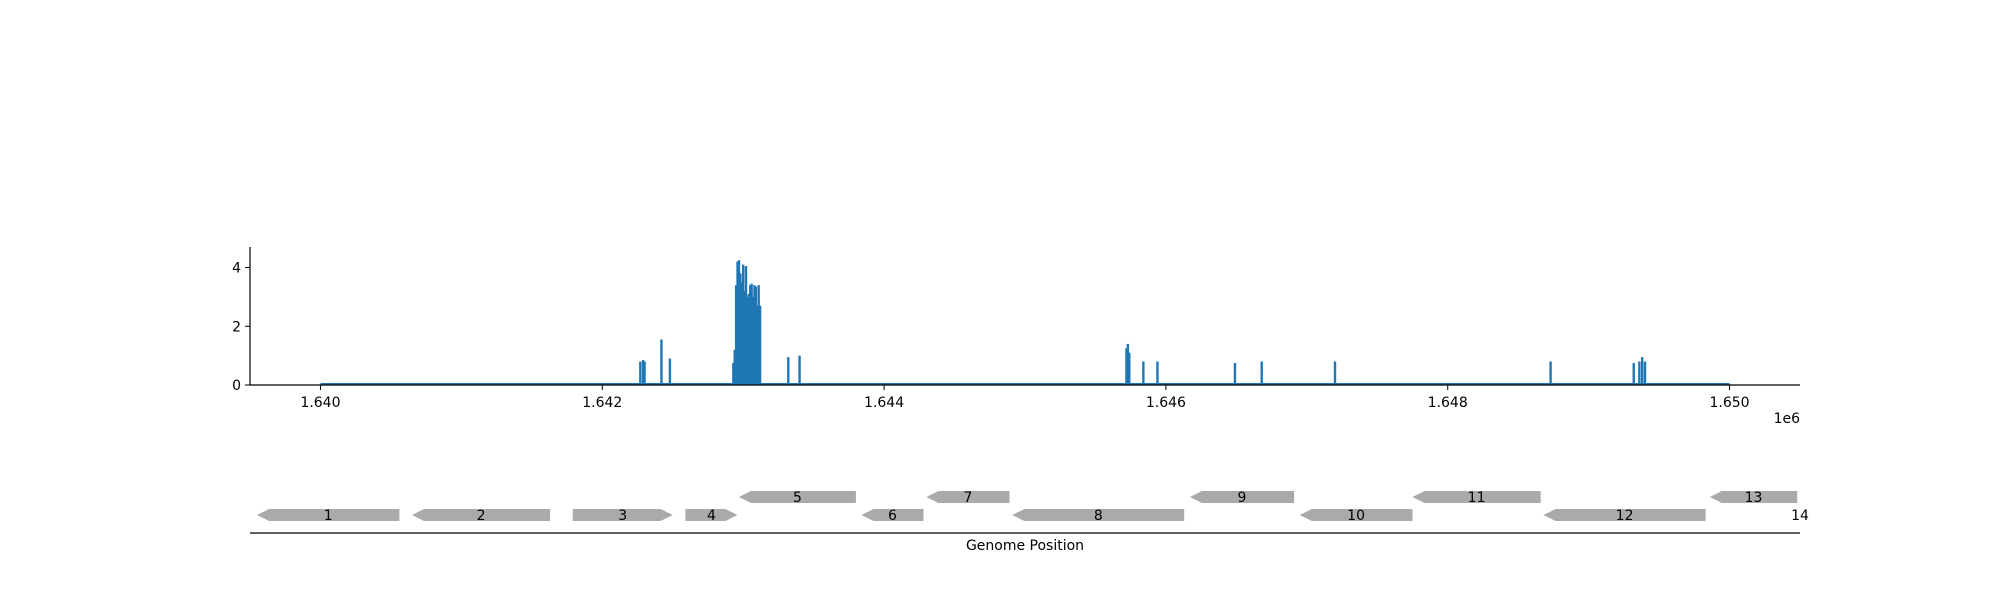  What do you see at coordinates (320, 403) in the screenshot?
I see `x-tick-label: 1.640` at bounding box center [320, 403].